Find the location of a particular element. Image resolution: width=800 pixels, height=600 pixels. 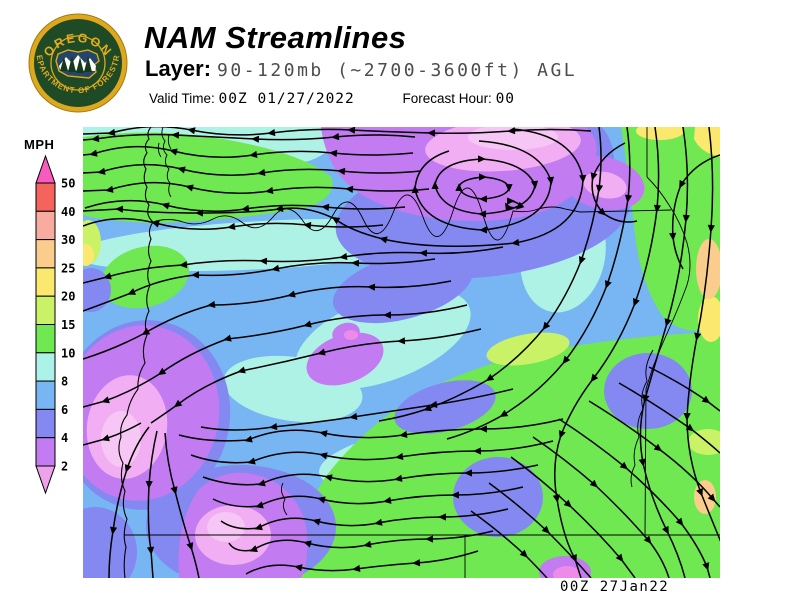

legend-tick-label: 4 is located at coordinates (64, 438).